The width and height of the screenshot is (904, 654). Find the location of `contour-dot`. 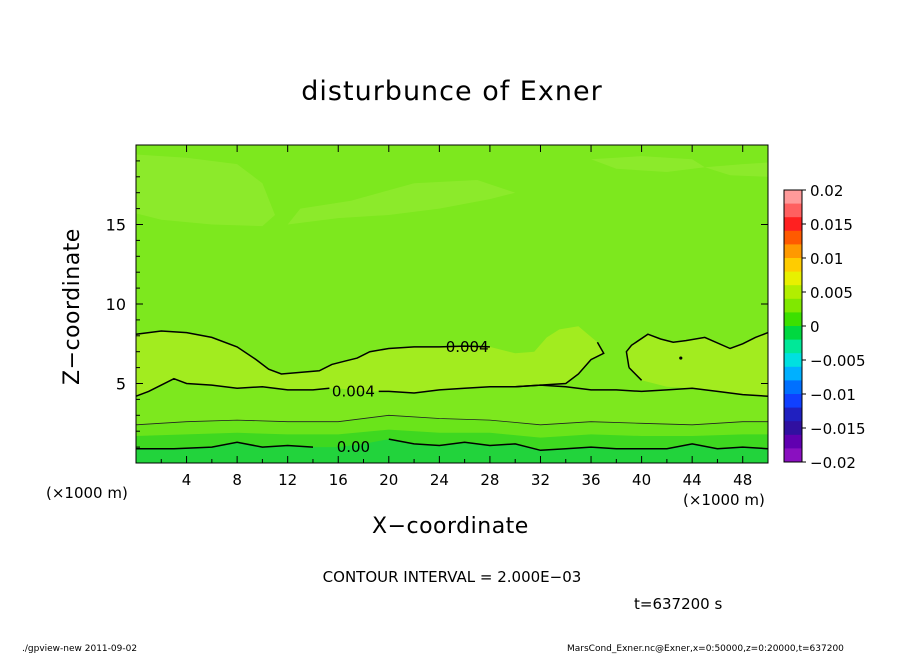

contour-dot is located at coordinates (681, 358).